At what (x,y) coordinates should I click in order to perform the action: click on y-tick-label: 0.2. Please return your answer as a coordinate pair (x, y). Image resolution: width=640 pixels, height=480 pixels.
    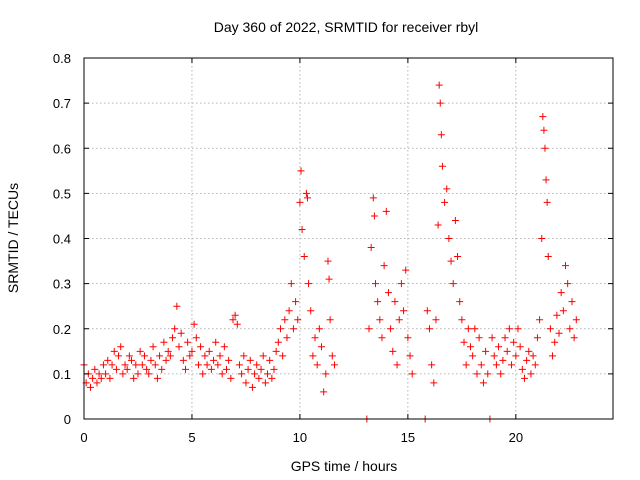
    Looking at the image, I should click on (62, 329).